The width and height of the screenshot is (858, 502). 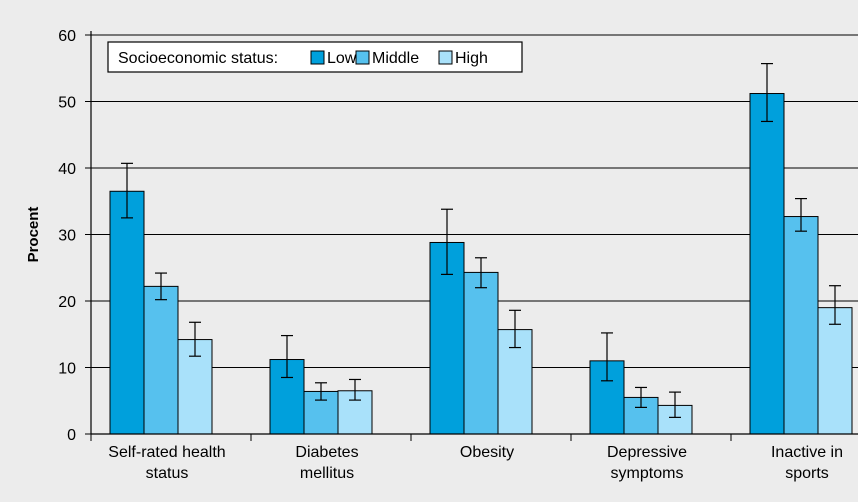 What do you see at coordinates (445, 57) in the screenshot?
I see `legend-swatch-high` at bounding box center [445, 57].